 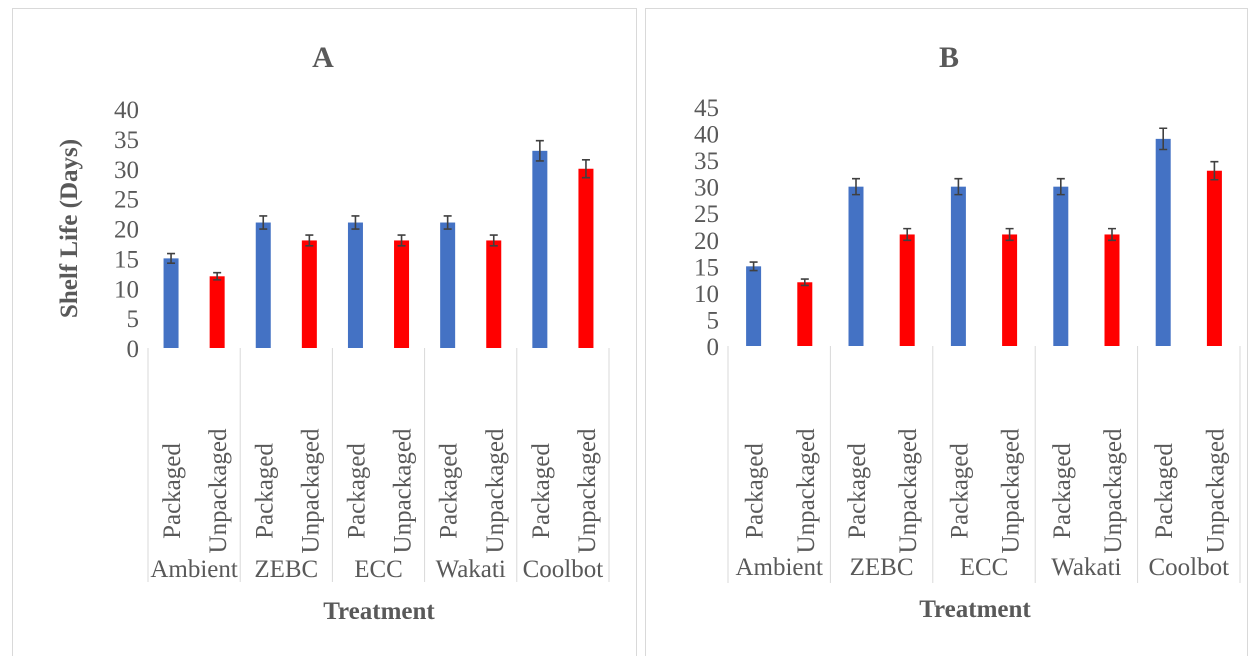 I want to click on chart-a-group-label: Coolbot, so click(x=563, y=569).